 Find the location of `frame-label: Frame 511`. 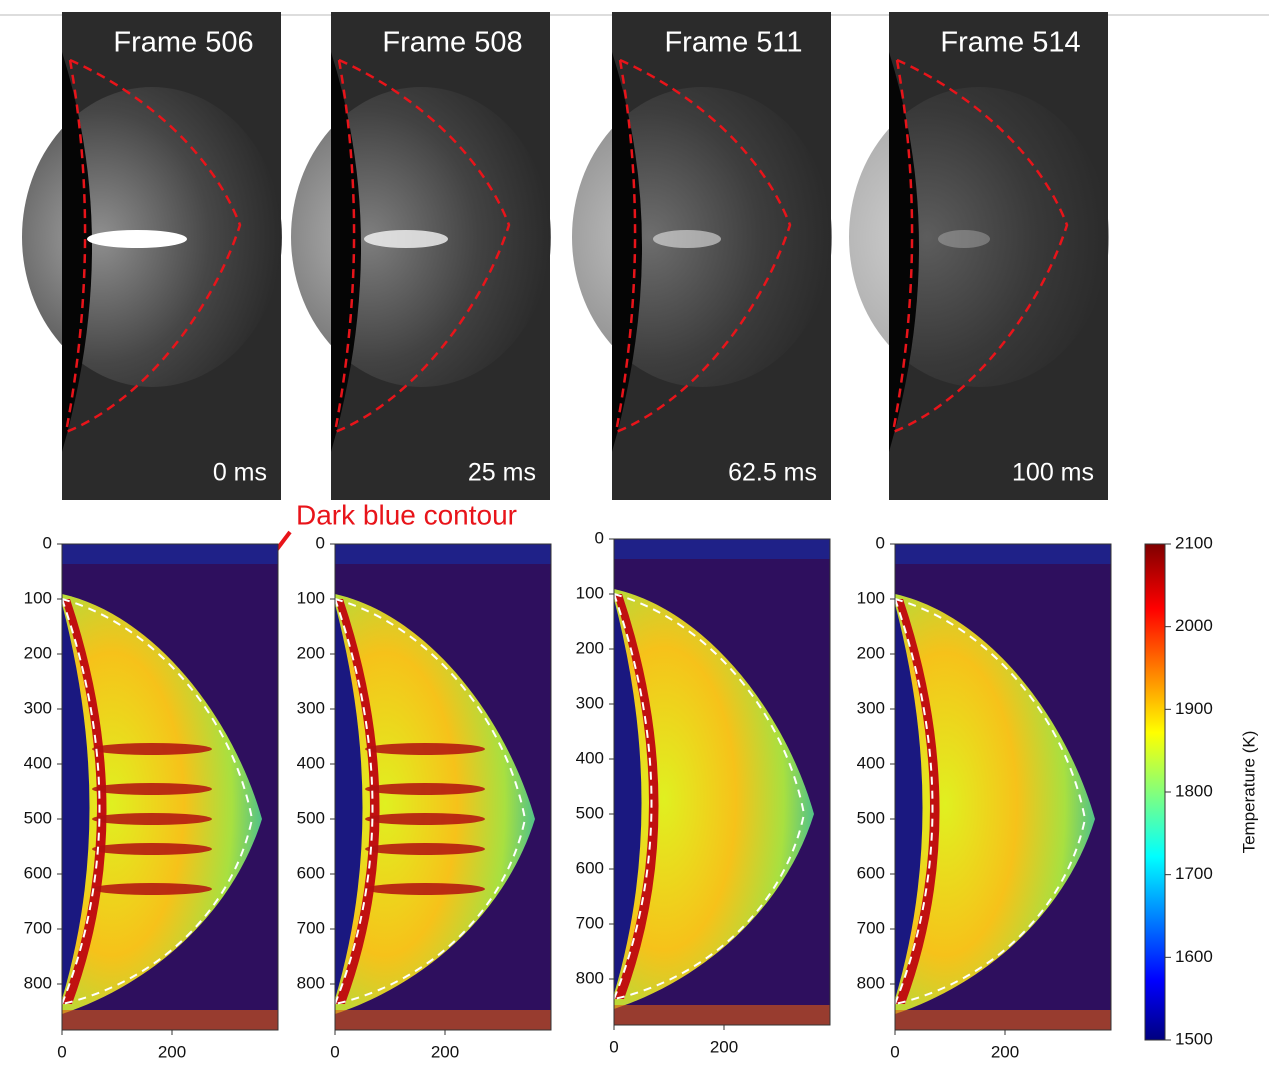

frame-label: Frame 511 is located at coordinates (733, 43).